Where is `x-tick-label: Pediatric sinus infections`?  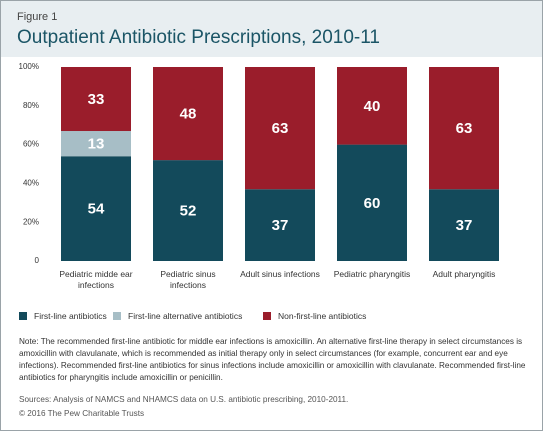
x-tick-label: Pediatric sinus infections is located at coordinates (188, 279).